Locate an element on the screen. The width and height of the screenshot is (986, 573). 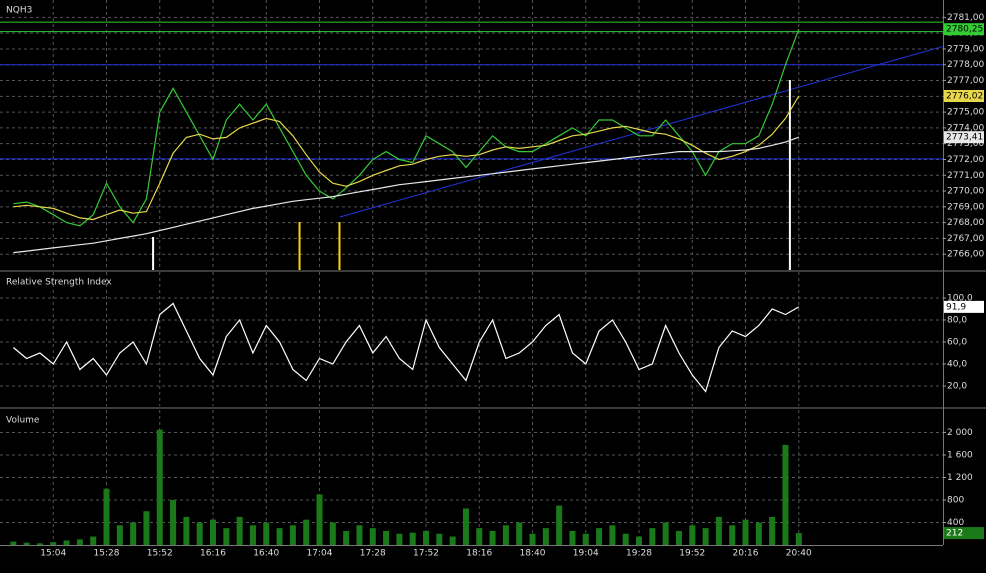
last-value-label: 2780,25 is located at coordinates (964, 30).